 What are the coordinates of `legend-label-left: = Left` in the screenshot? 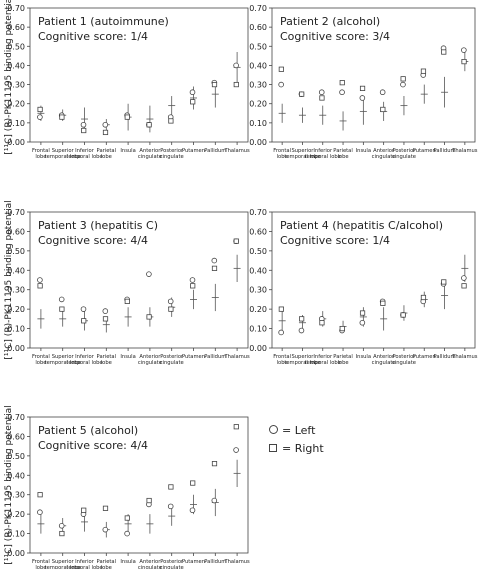 It's located at (299, 430).